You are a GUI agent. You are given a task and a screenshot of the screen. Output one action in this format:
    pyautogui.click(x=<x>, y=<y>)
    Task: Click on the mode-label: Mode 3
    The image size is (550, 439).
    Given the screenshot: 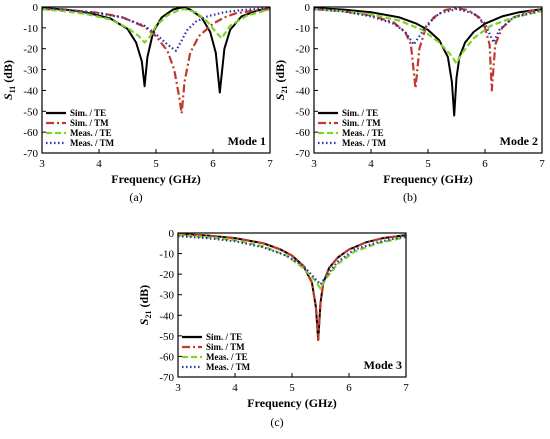 What is the action you would take?
    pyautogui.click(x=383, y=365)
    